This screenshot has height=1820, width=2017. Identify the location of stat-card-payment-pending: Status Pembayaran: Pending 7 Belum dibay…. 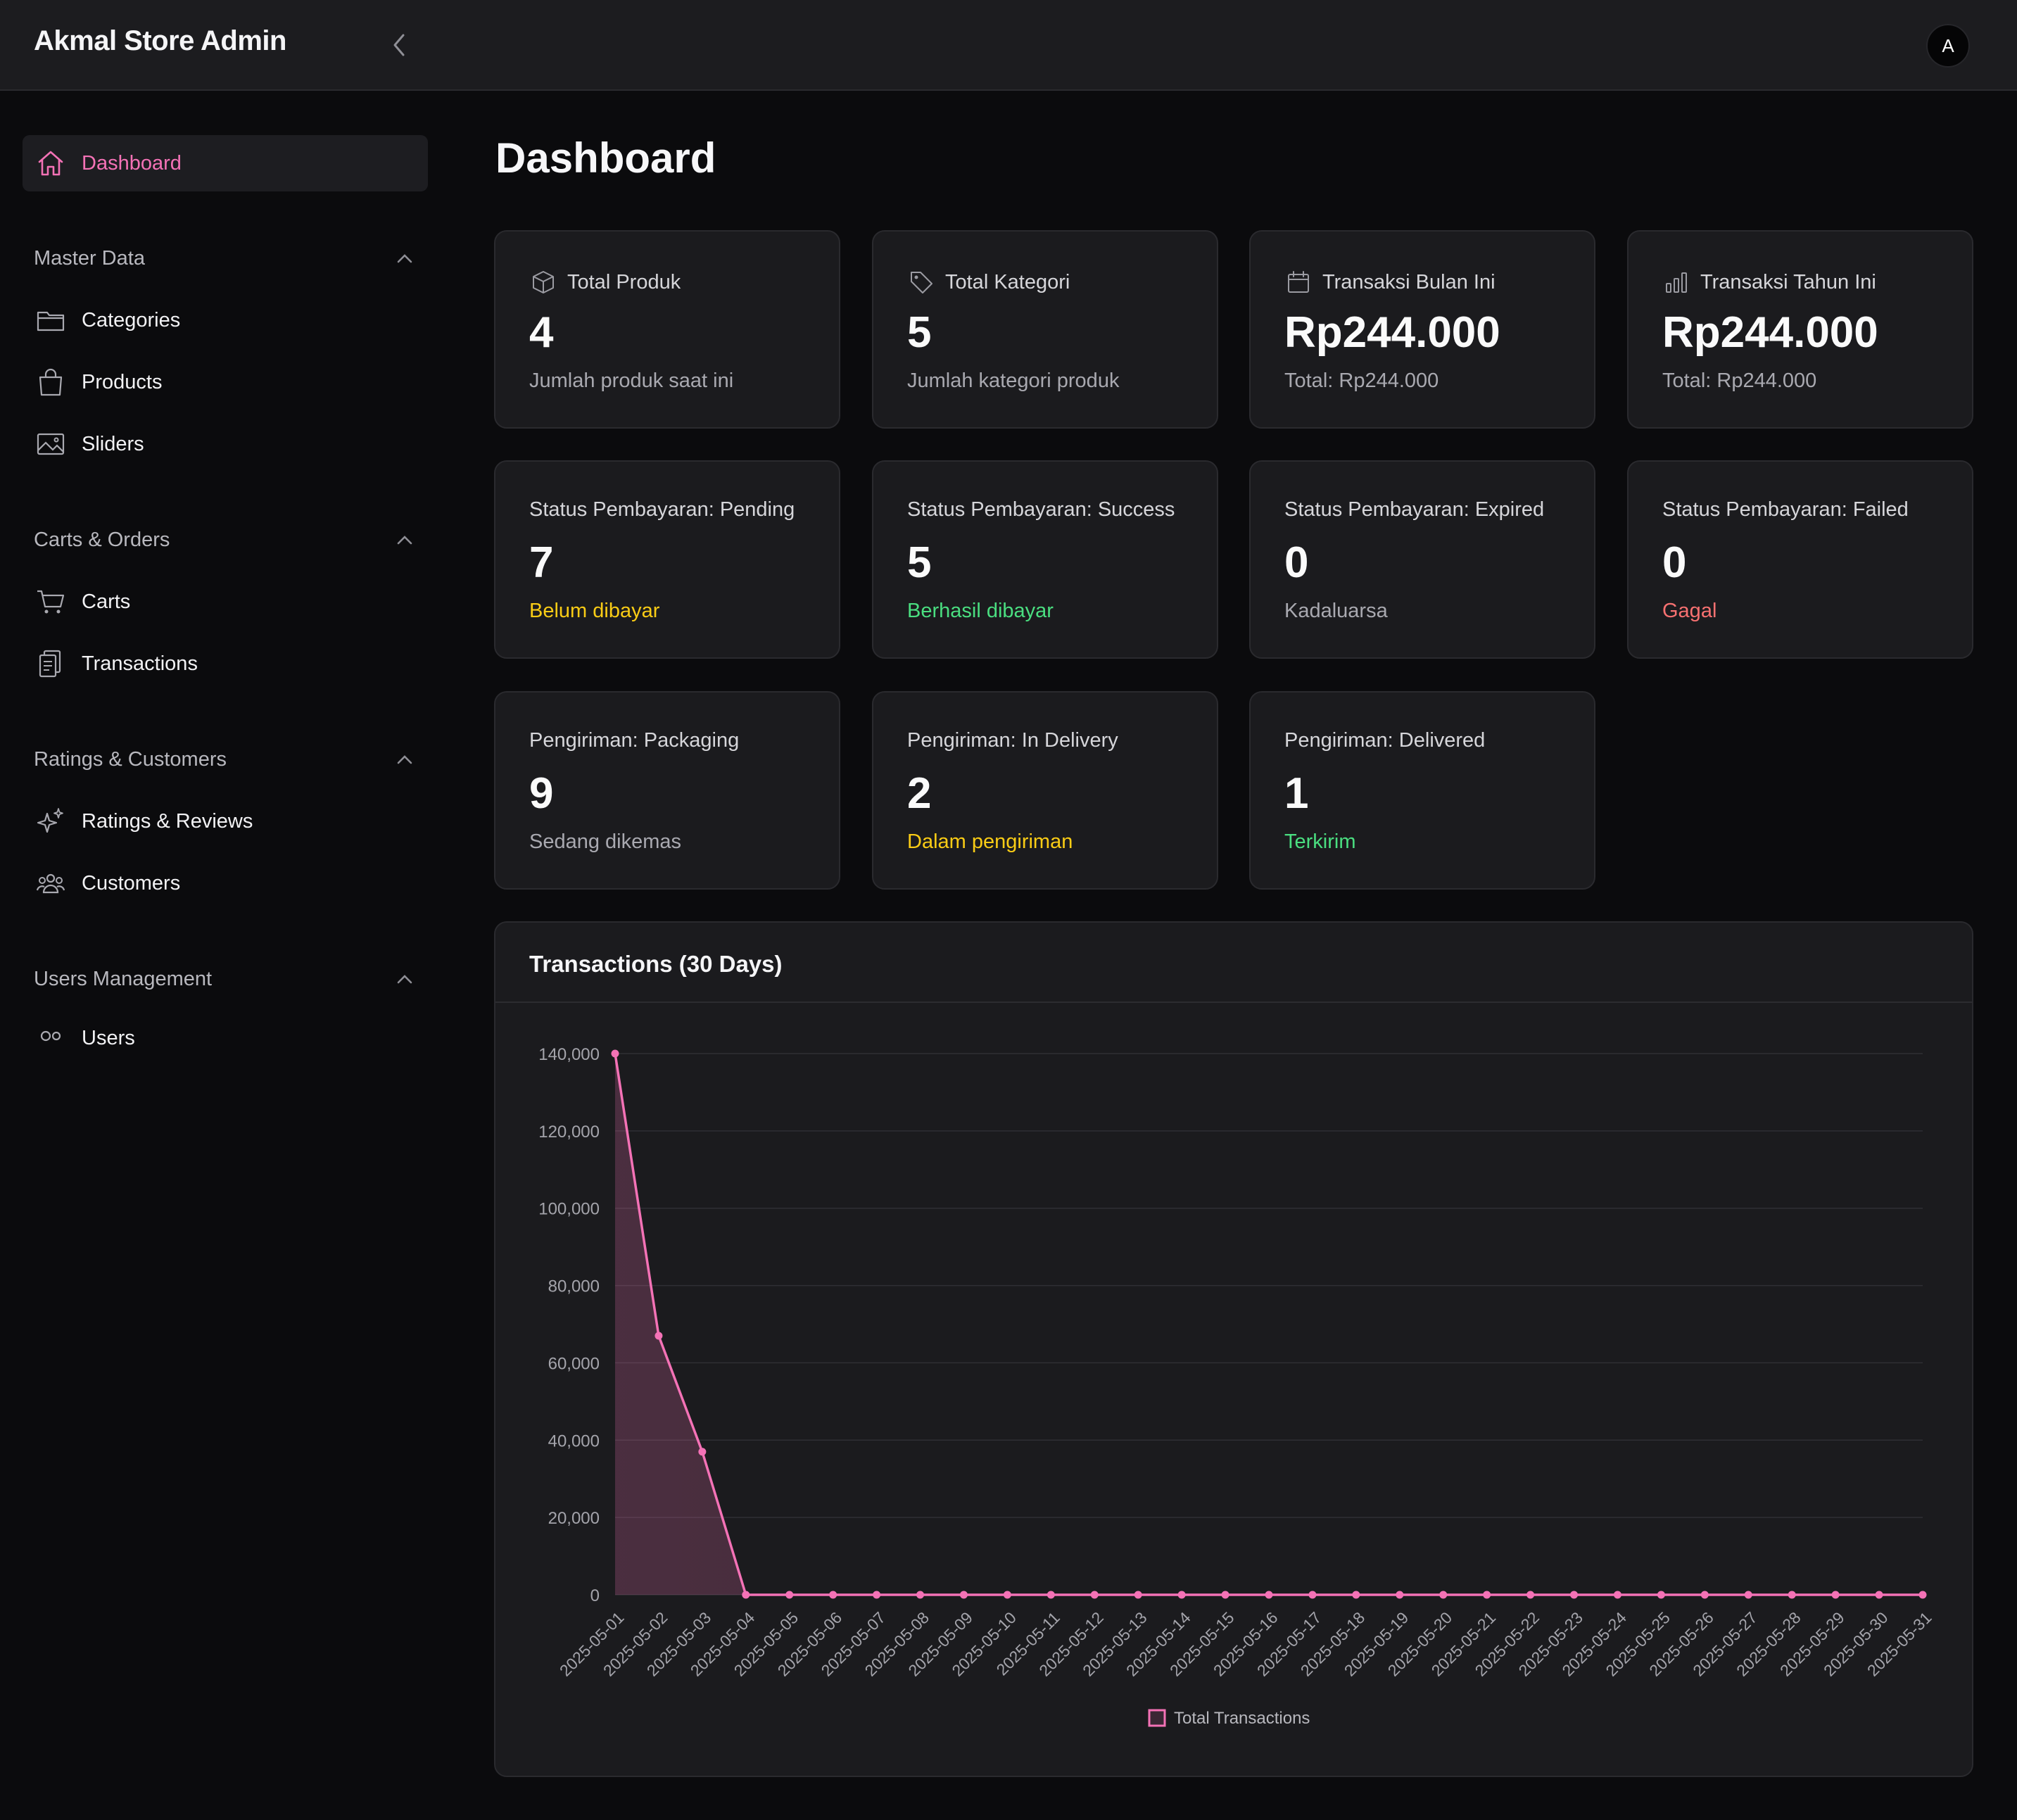
(667, 559).